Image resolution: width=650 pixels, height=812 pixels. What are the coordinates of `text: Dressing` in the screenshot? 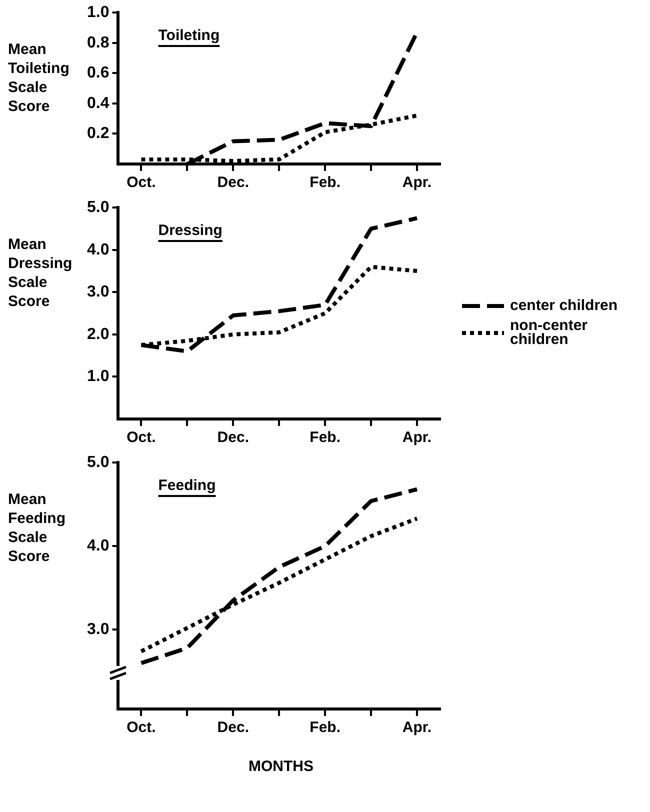 It's located at (190, 230).